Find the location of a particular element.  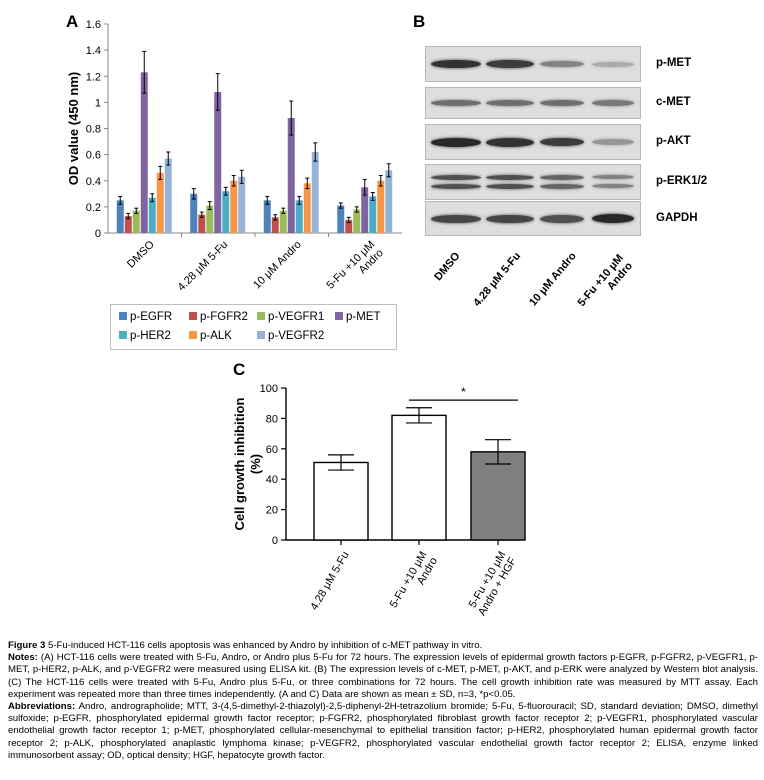

blot-lane-label: 10 μM Andro is located at coordinates (553, 279).